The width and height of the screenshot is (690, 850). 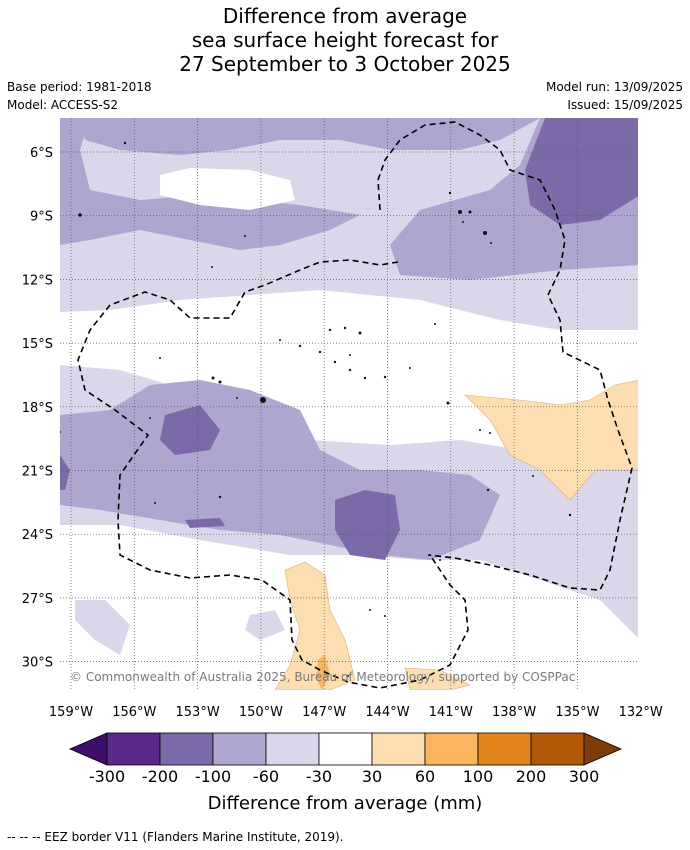 I want to click on zone-neg-100-200-sliver, so click(x=205, y=523).